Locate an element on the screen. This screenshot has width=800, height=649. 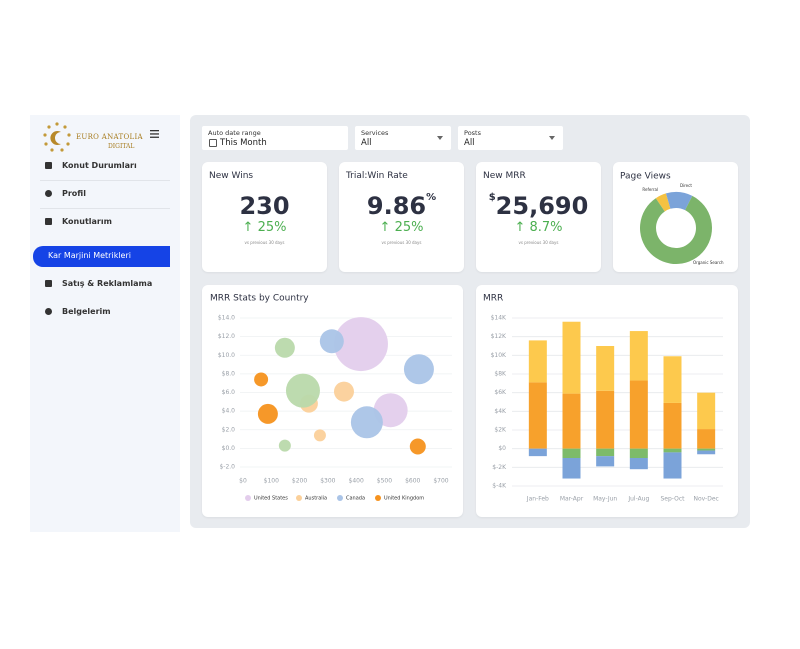
kpi-title: New MRR is located at coordinates (504, 176).